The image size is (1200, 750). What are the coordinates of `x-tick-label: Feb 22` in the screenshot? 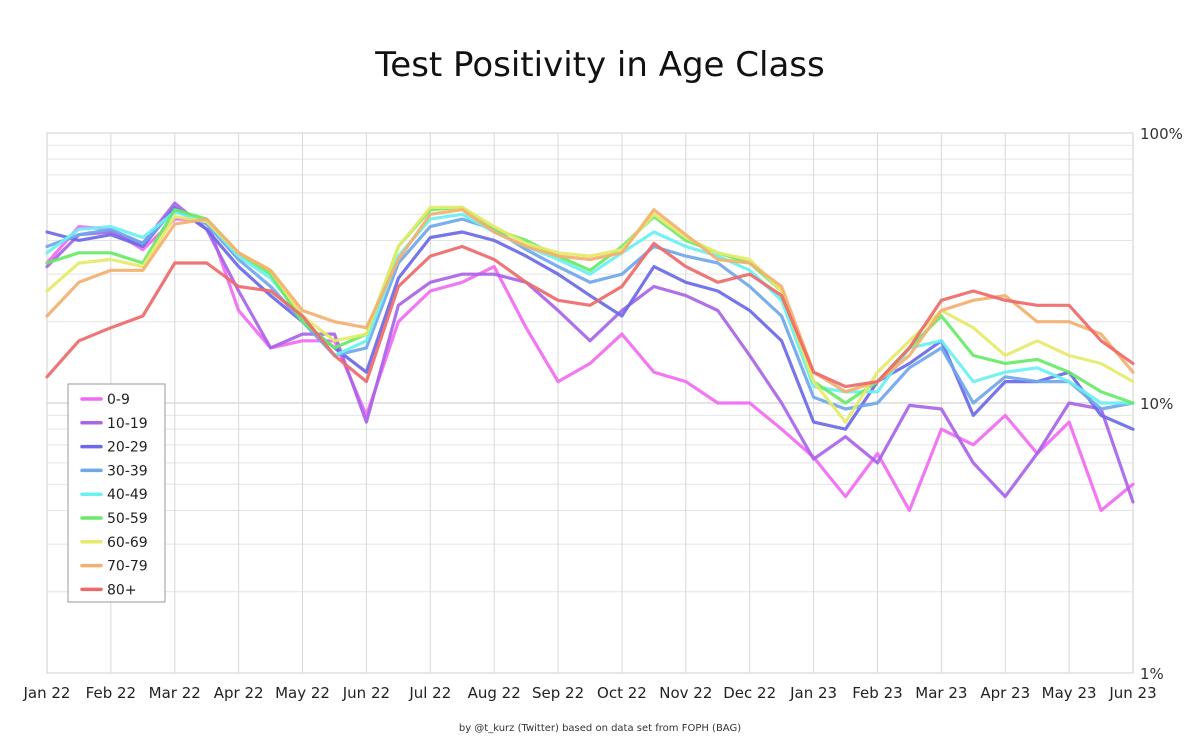 It's located at (111, 693).